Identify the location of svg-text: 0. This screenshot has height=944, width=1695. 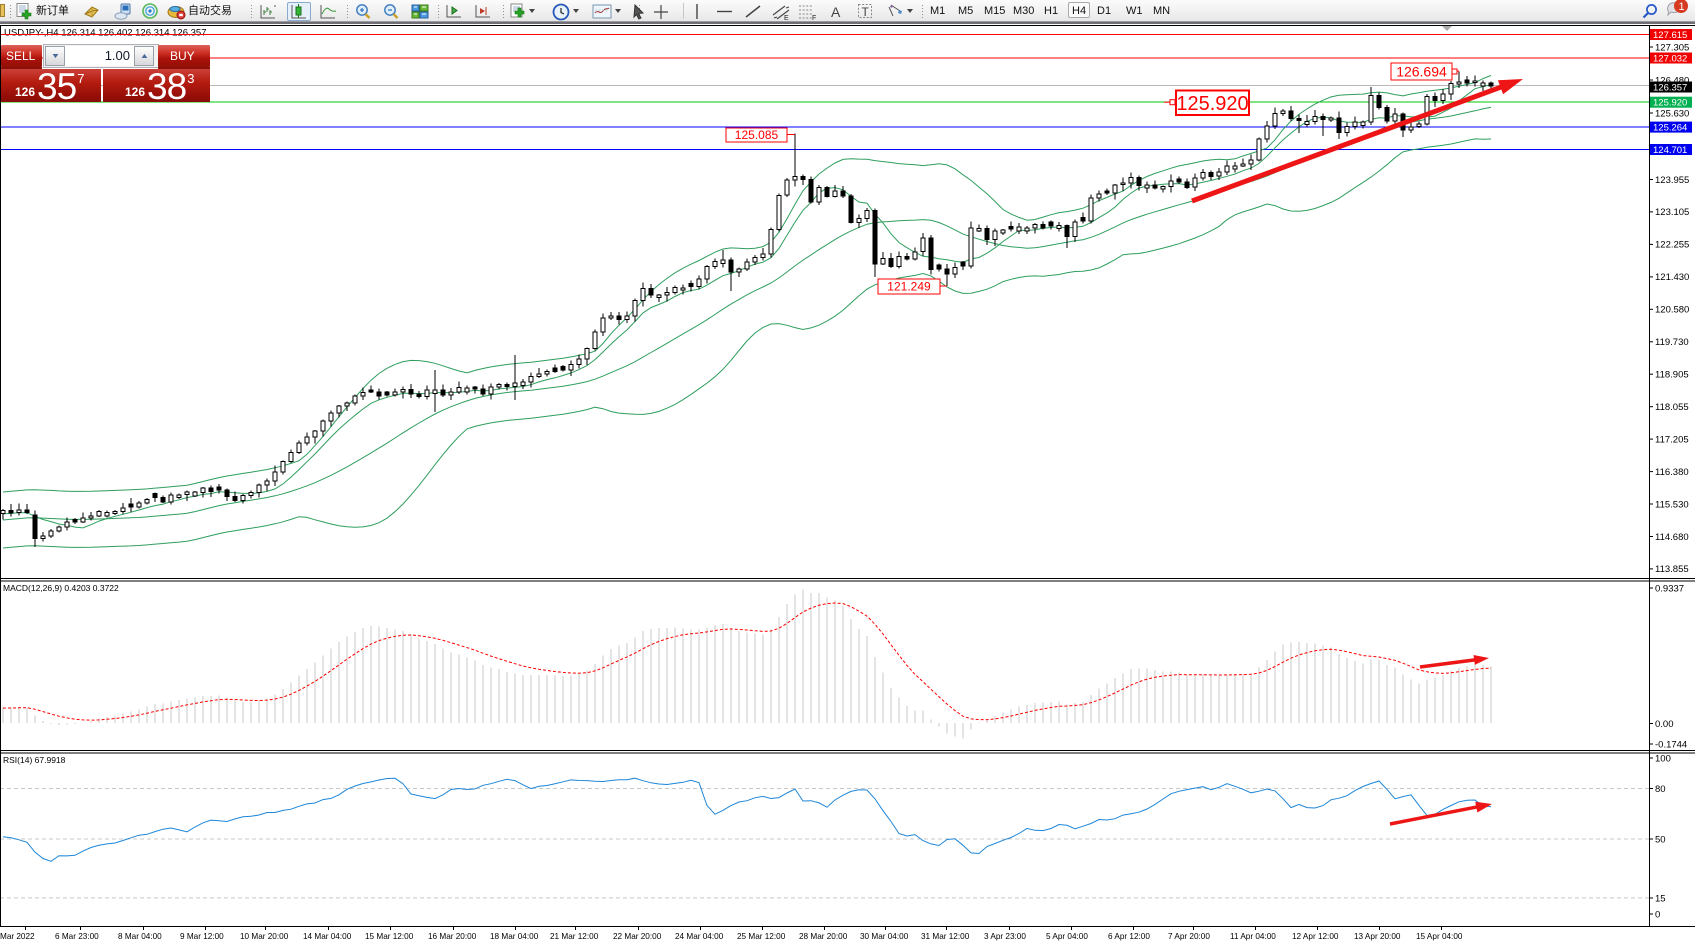
(1657, 914).